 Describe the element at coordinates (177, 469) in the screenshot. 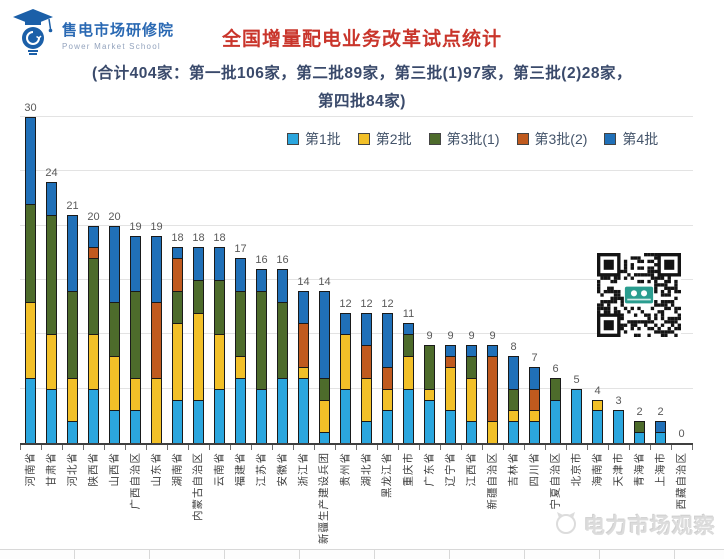

I see `x-axis-label: 湖南省` at that location.